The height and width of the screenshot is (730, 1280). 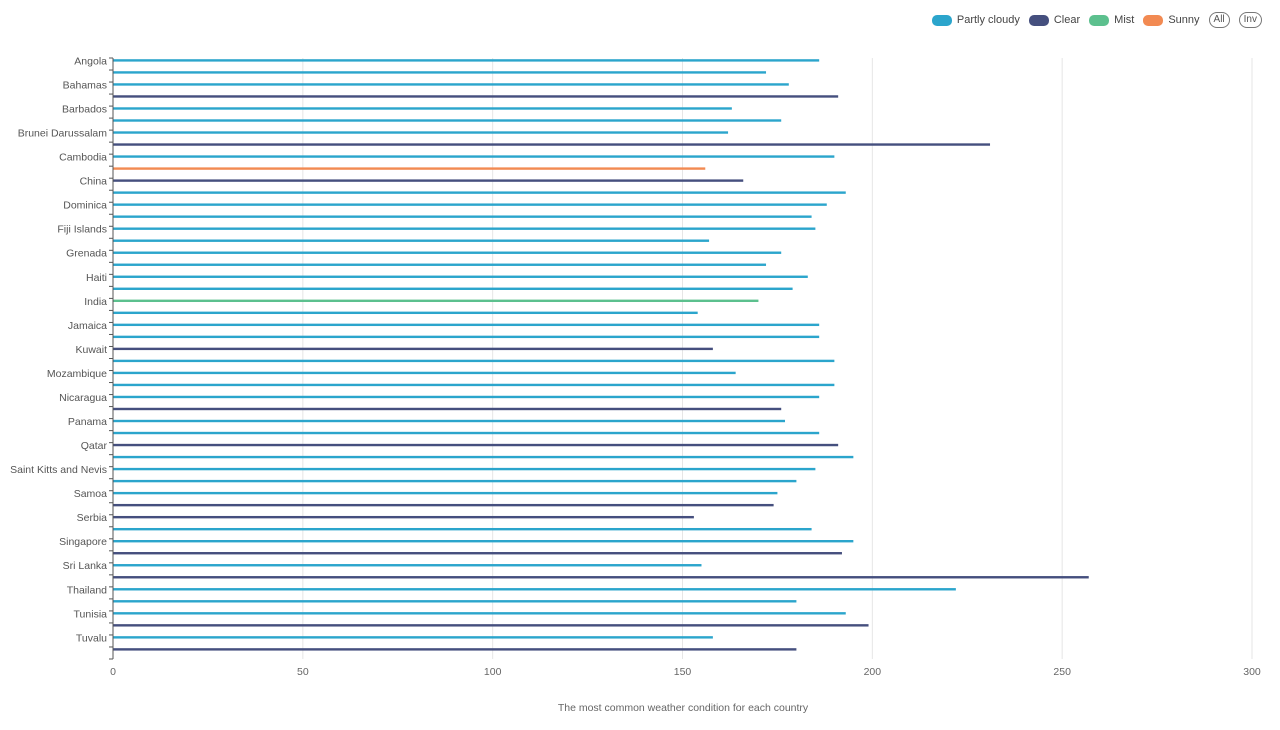 What do you see at coordinates (683, 672) in the screenshot?
I see `x-tick-label: 150` at bounding box center [683, 672].